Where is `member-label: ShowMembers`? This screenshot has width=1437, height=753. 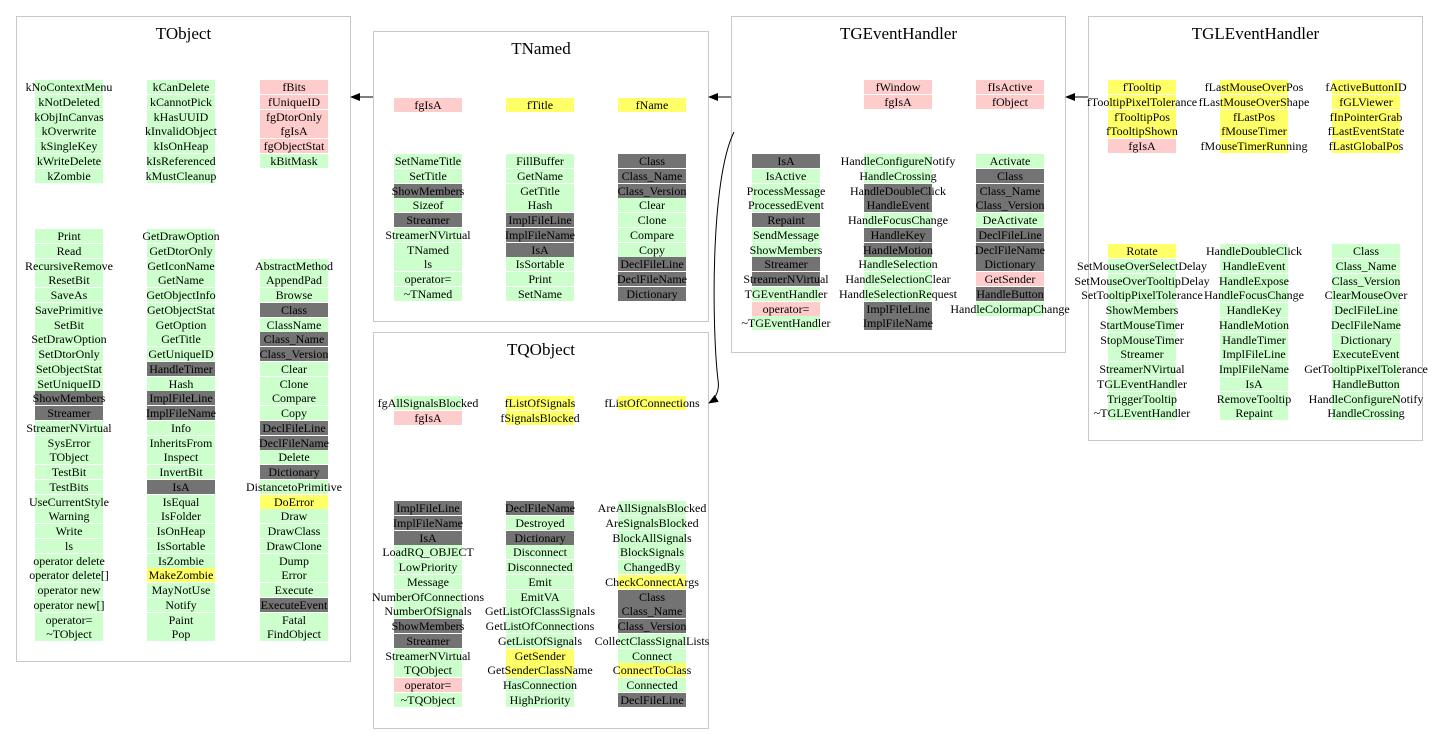 member-label: ShowMembers is located at coordinates (428, 190).